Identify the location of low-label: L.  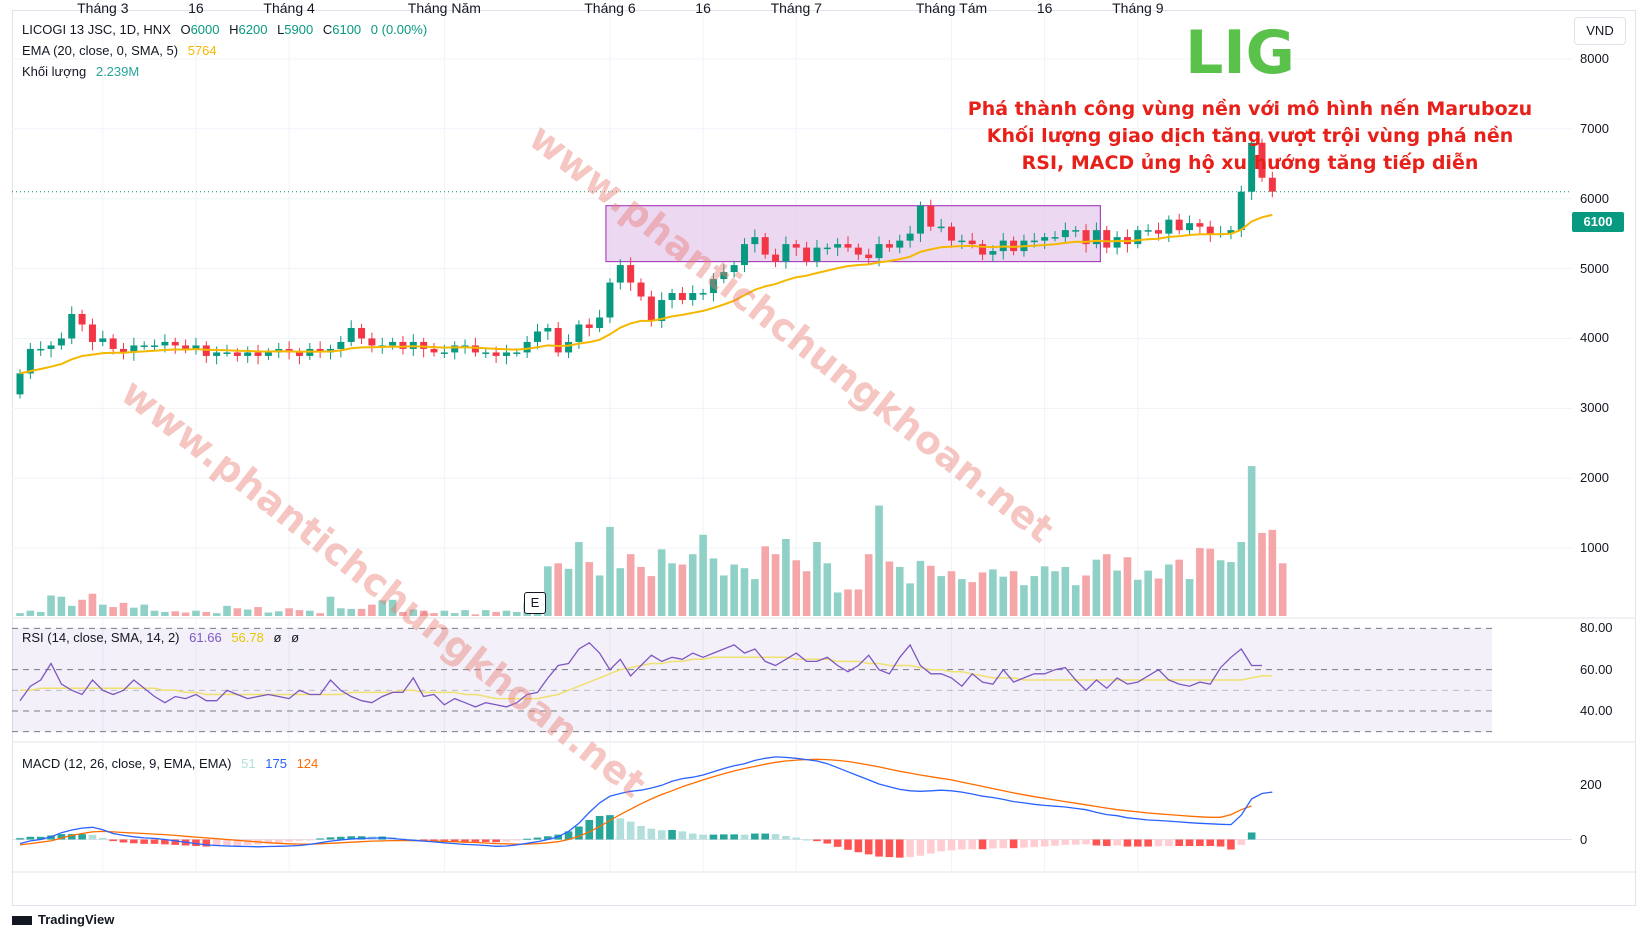
(281, 29).